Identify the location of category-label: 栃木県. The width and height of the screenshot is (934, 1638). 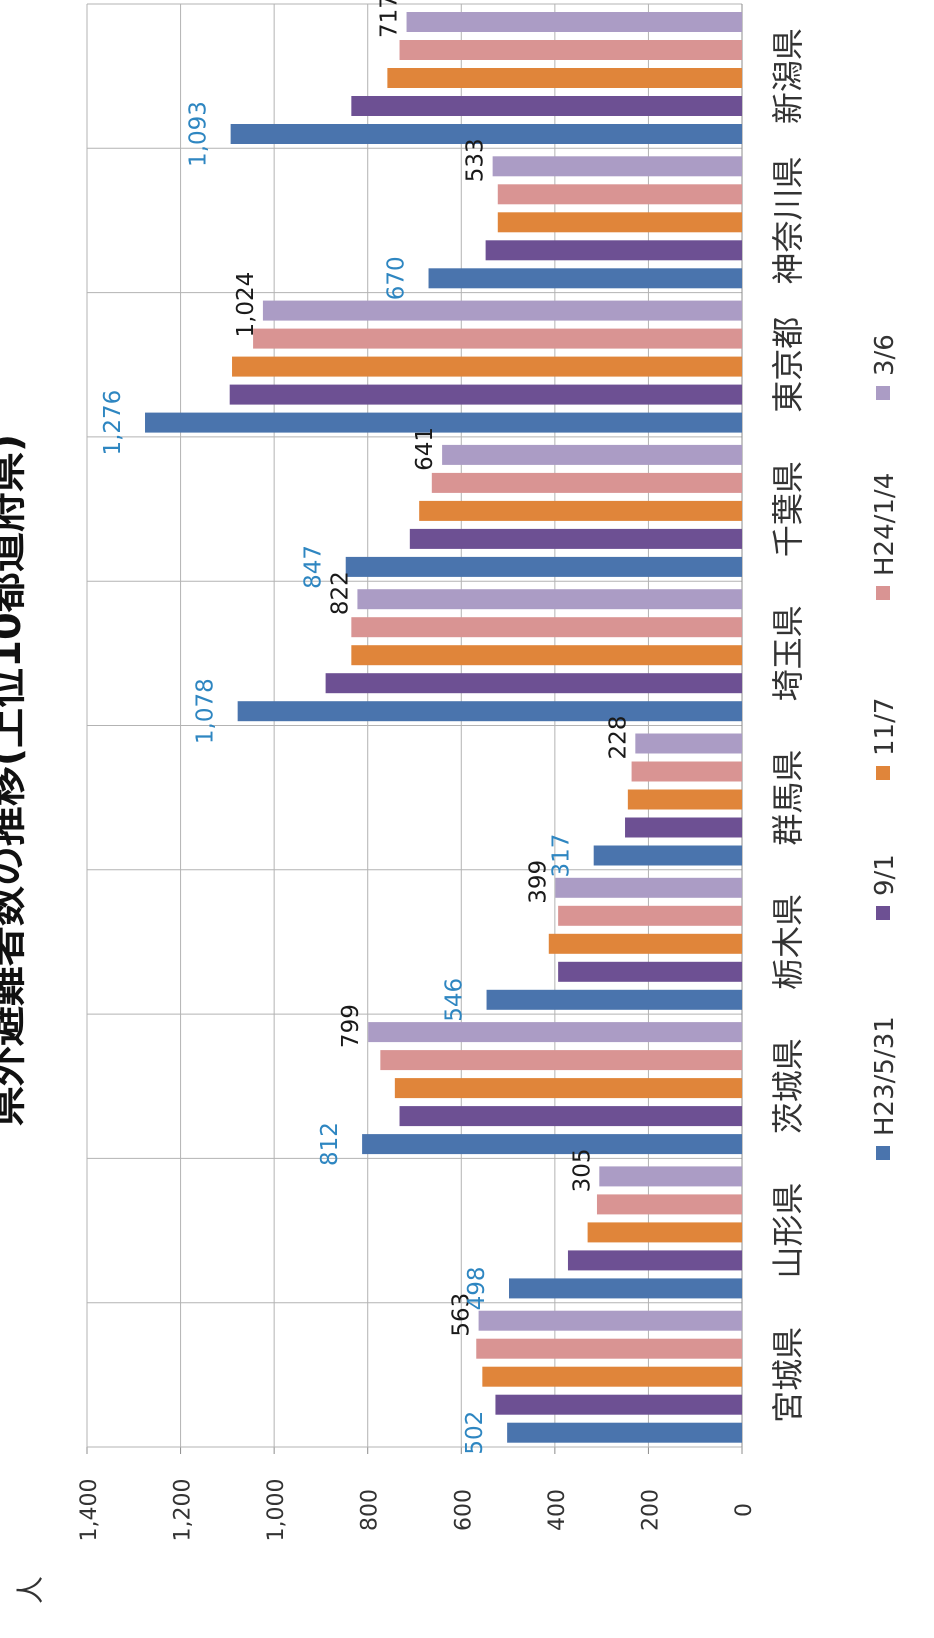
(788, 942).